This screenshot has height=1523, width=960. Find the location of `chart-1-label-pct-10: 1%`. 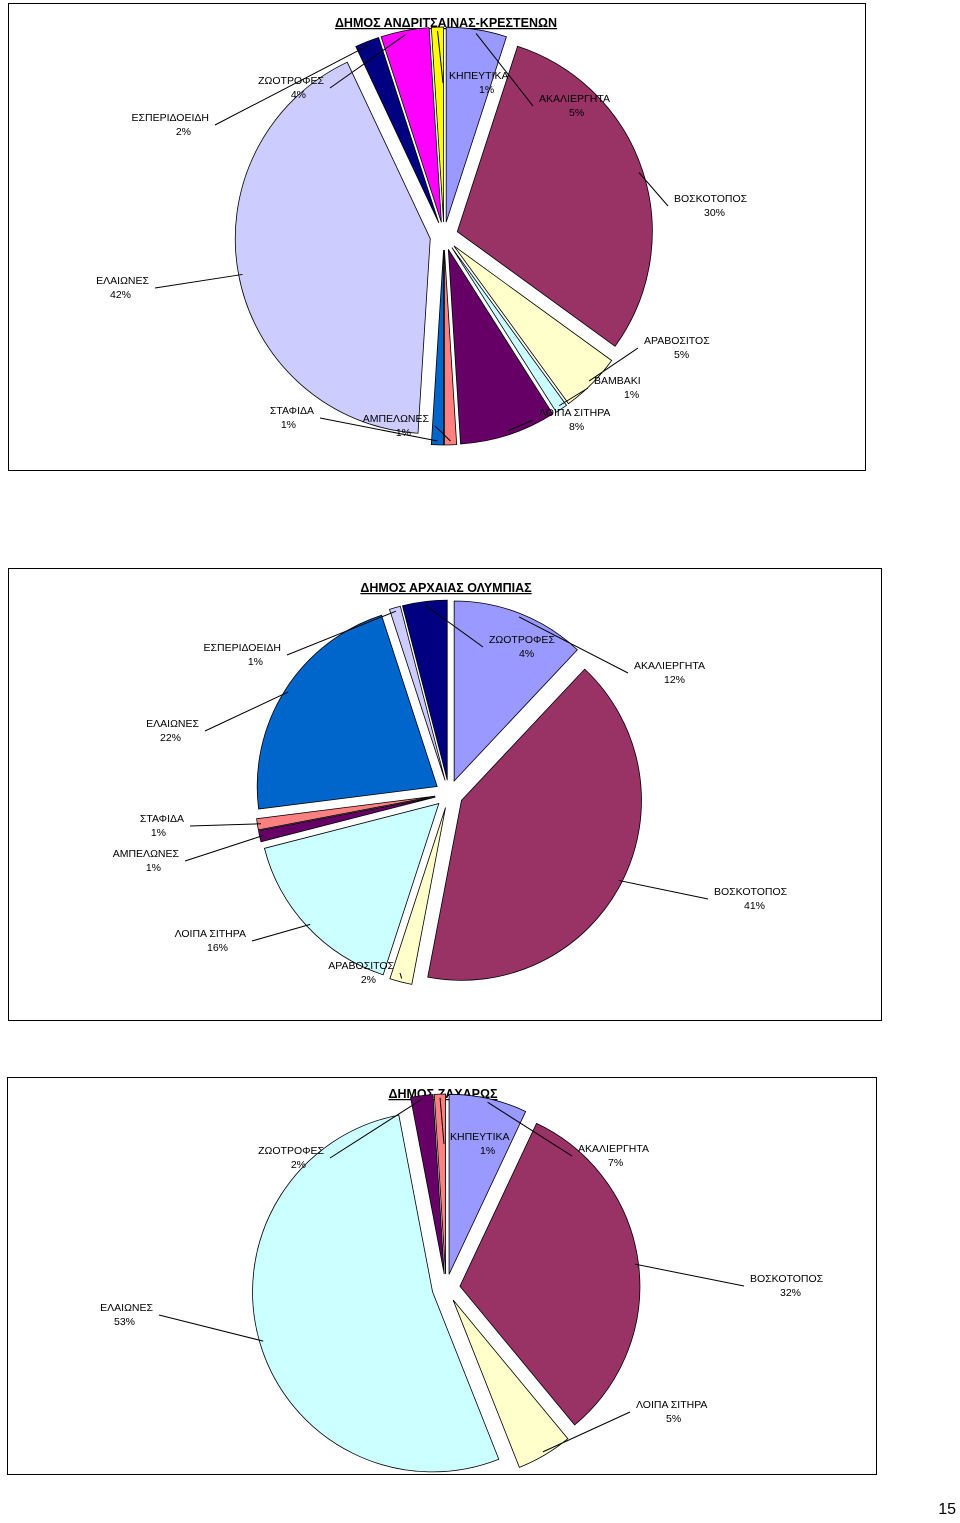

chart-1-label-pct-10: 1% is located at coordinates (486, 90).